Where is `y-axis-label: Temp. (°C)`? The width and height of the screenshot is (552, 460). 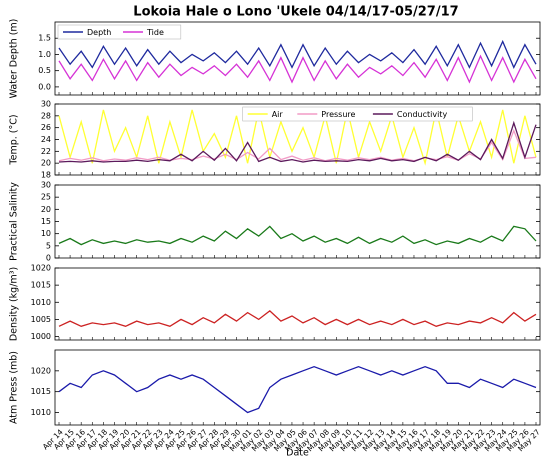 y-axis-label: Temp. (°C) is located at coordinates (14, 139).